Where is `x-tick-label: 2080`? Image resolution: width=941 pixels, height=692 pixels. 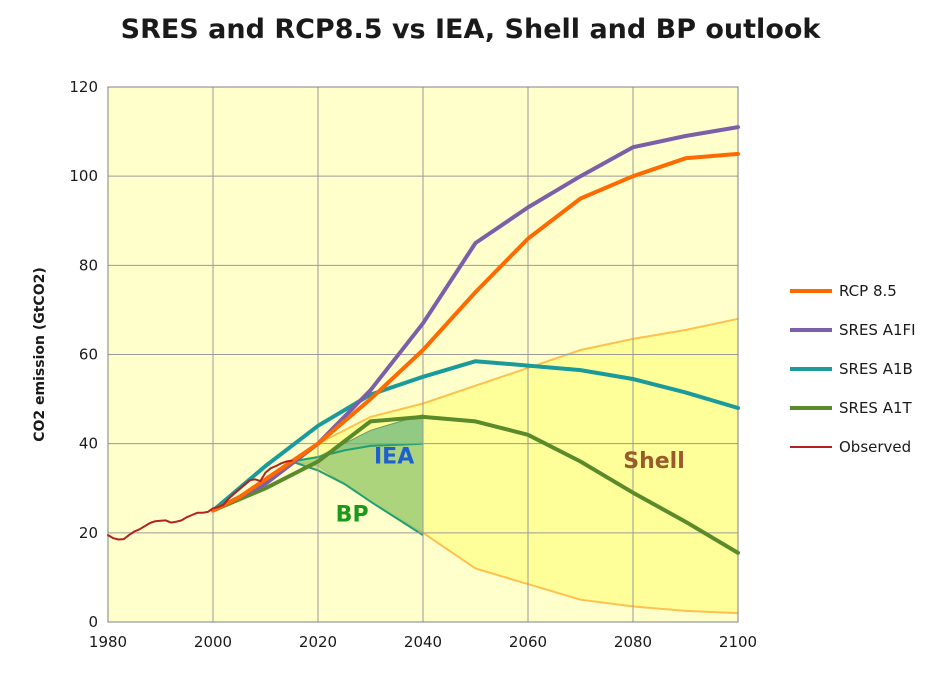
x-tick-label: 2080 is located at coordinates (633, 642).